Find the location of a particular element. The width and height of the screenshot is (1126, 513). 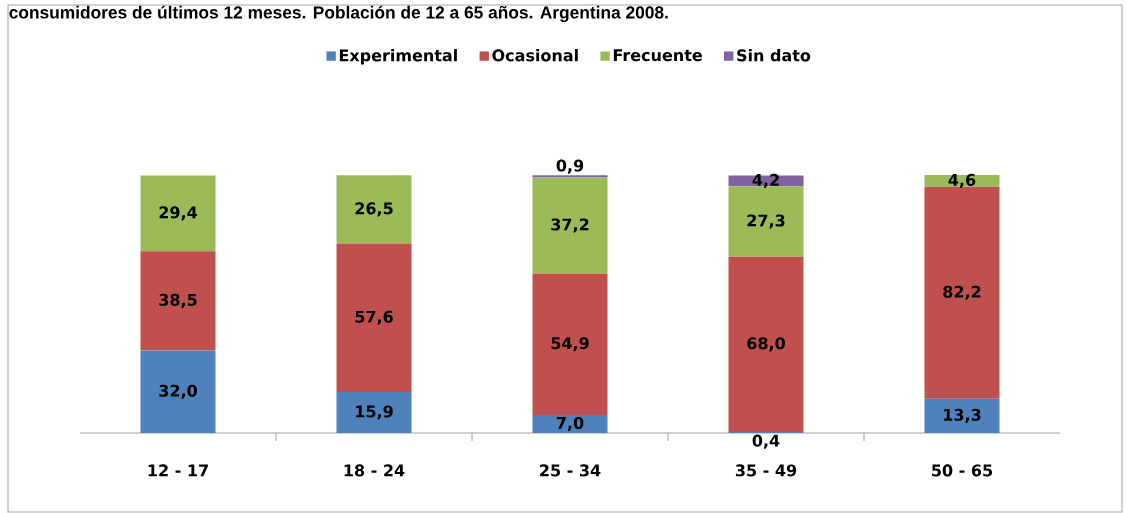

data-label: 0,4 is located at coordinates (766, 441).